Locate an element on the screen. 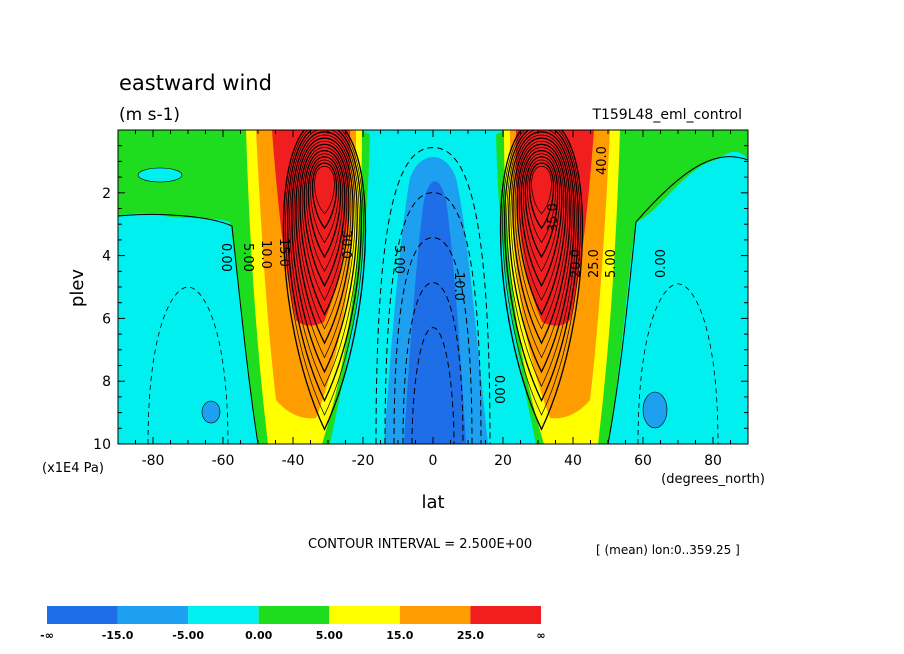 This screenshot has width=904, height=654. contour-label: 15.0 is located at coordinates (283, 252).